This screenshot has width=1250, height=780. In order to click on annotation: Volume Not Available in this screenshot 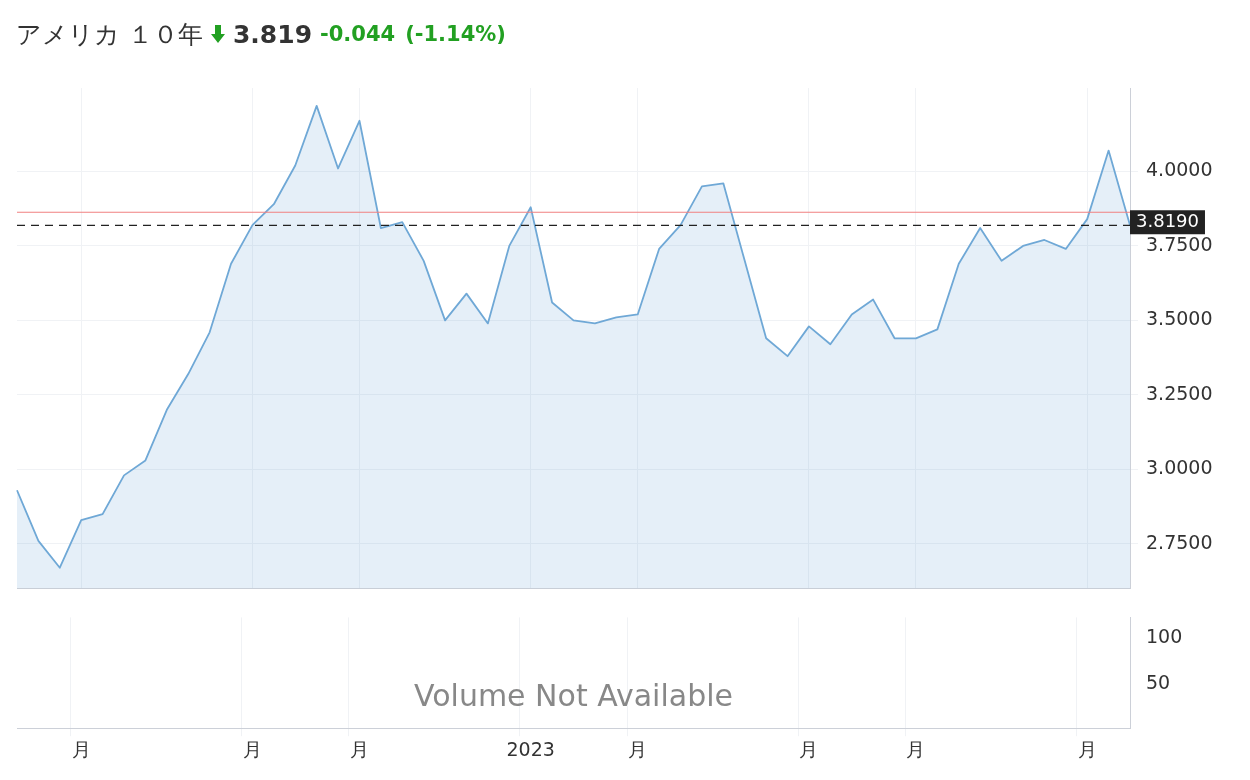, I will do `click(573, 695)`.